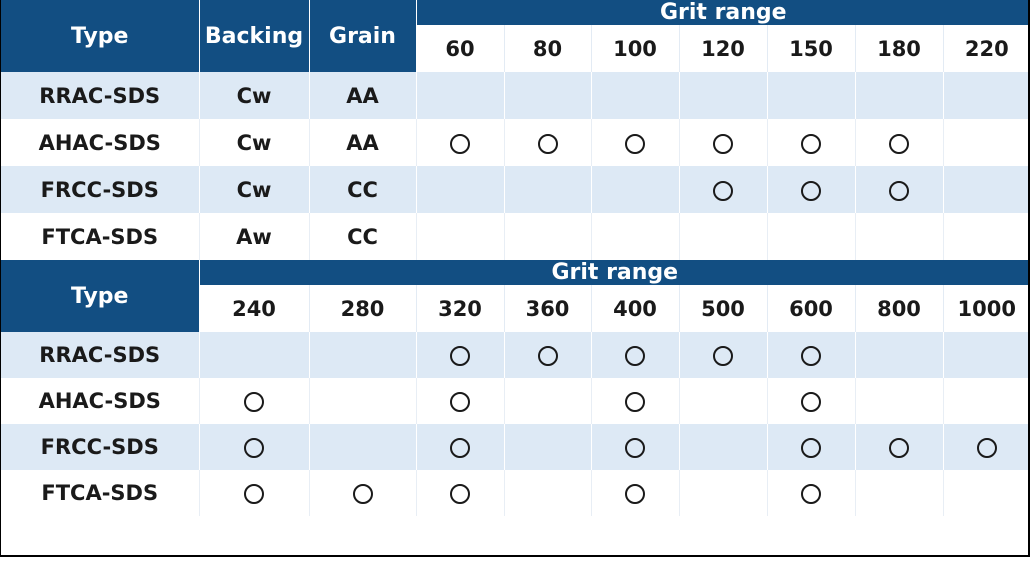 This screenshot has width=1032, height=561. What do you see at coordinates (254, 36) in the screenshot?
I see `backing-header: Backing` at bounding box center [254, 36].